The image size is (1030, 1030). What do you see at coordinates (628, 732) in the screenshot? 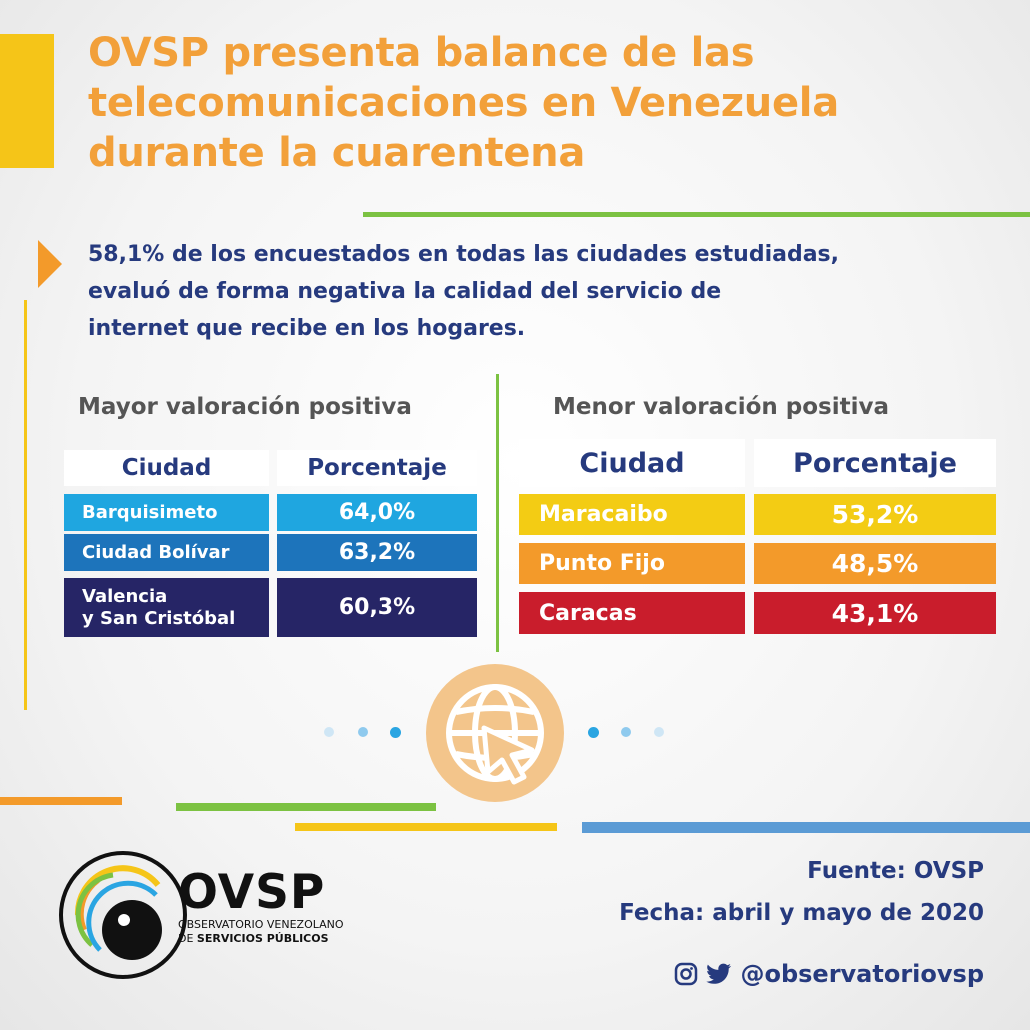
I see `dot-decoration-right` at bounding box center [628, 732].